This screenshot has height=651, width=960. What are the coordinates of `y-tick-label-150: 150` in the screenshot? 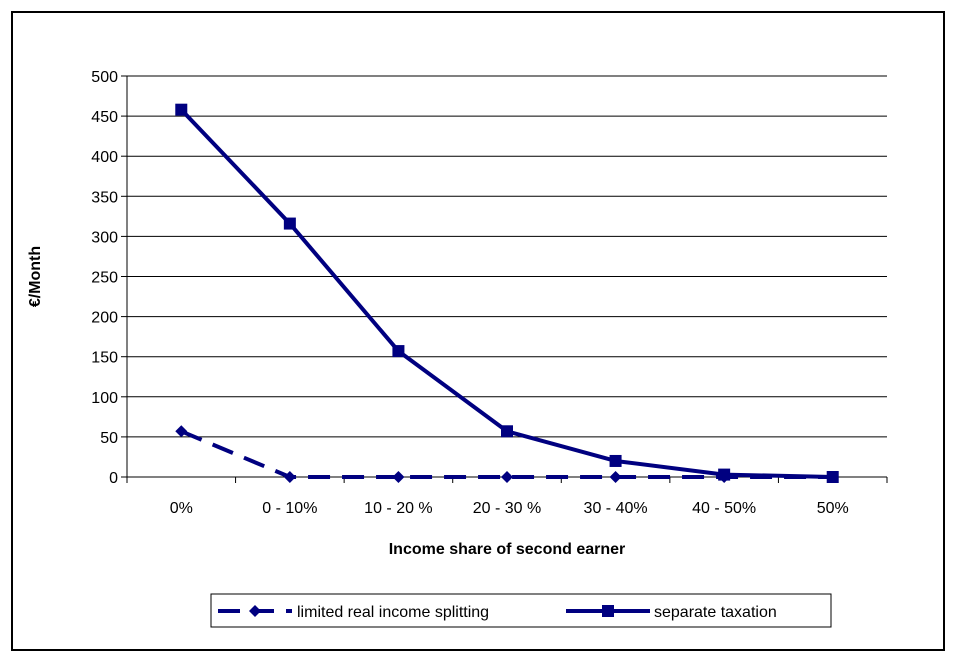 It's located at (104, 358).